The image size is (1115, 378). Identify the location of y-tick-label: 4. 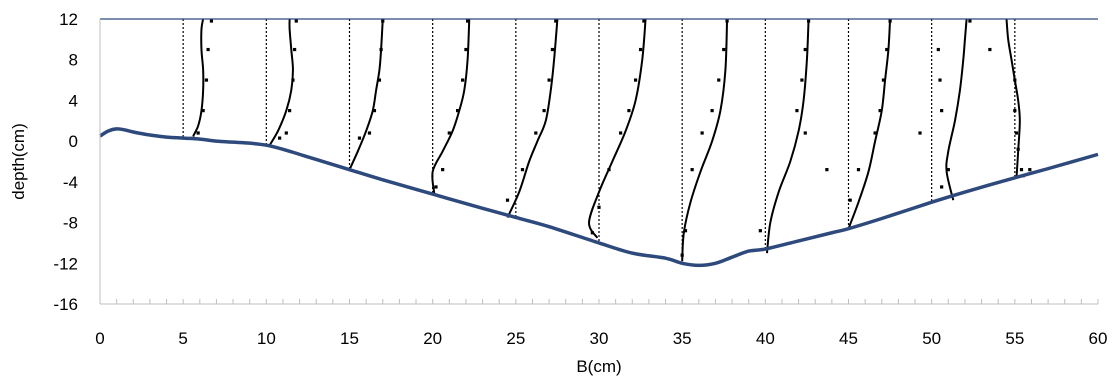
(73, 100).